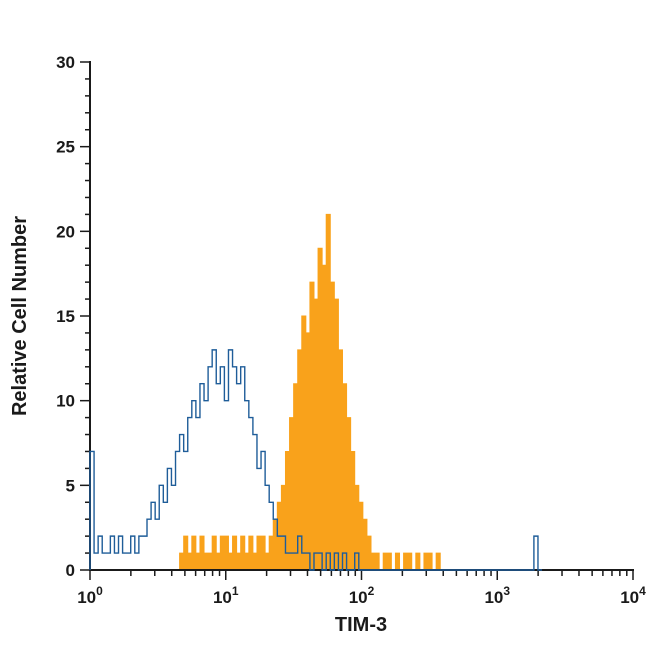  Describe the element at coordinates (70, 570) in the screenshot. I see `y-tick-label: 0` at that location.